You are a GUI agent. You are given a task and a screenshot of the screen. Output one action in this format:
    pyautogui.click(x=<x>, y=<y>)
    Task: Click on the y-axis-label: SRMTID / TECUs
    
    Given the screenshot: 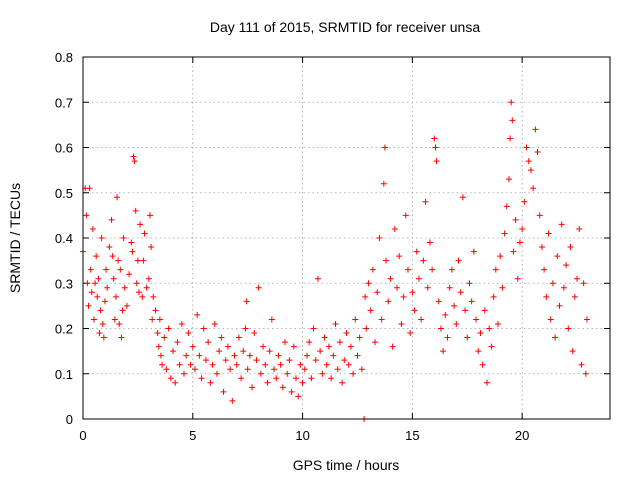 What is the action you would take?
    pyautogui.click(x=15, y=238)
    